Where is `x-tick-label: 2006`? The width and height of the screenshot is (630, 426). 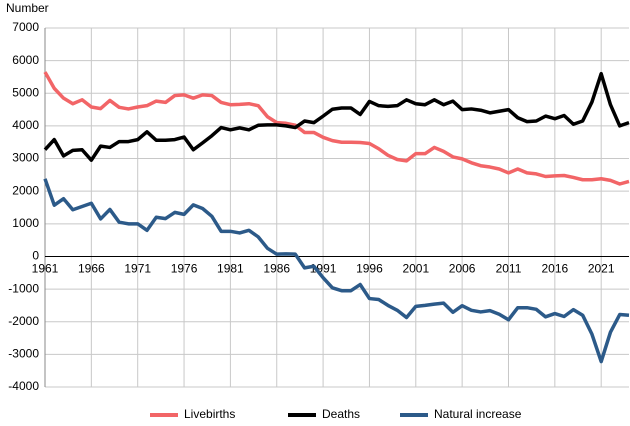
x-tick-label: 2006 is located at coordinates (462, 269).